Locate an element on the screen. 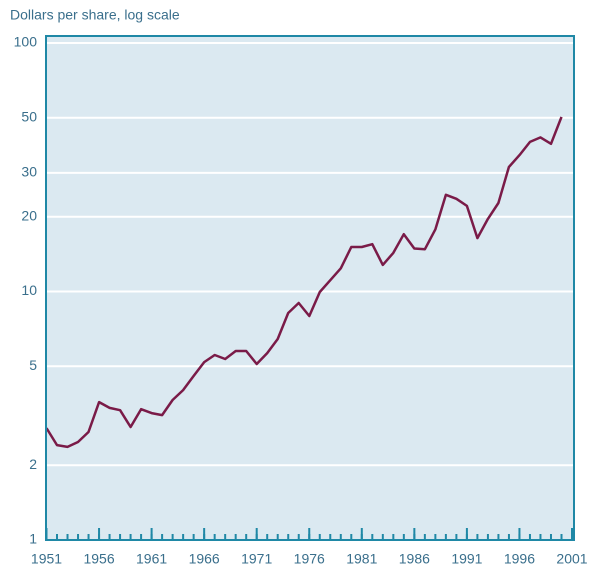 Image resolution: width=592 pixels, height=571 pixels. x-tick-label: 1956 is located at coordinates (98, 559).